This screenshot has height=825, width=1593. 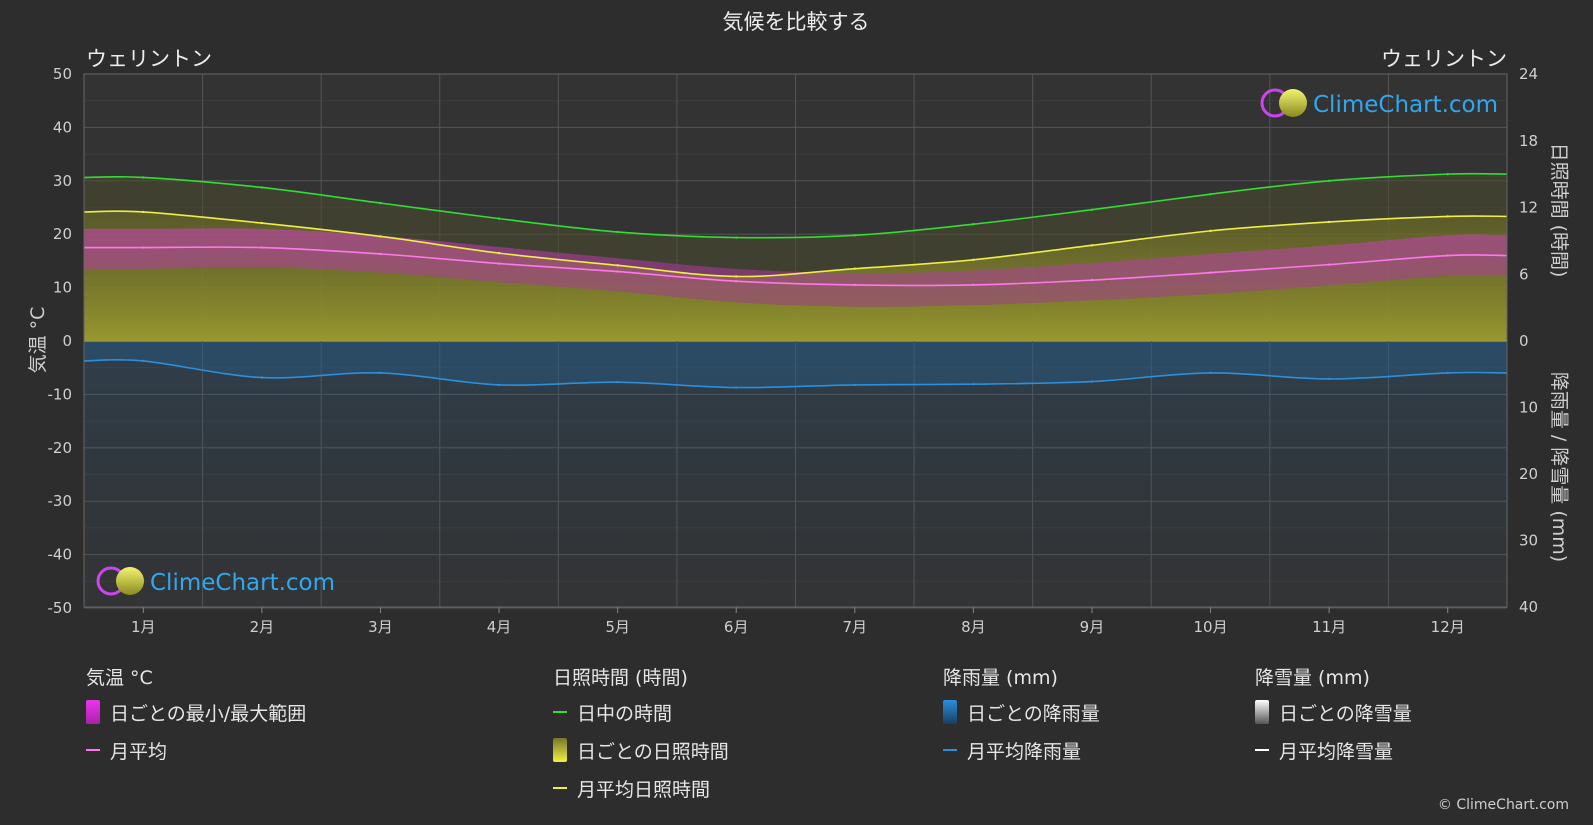 I want to click on legend-item-temp-avg: 月平均, so click(x=196, y=750).